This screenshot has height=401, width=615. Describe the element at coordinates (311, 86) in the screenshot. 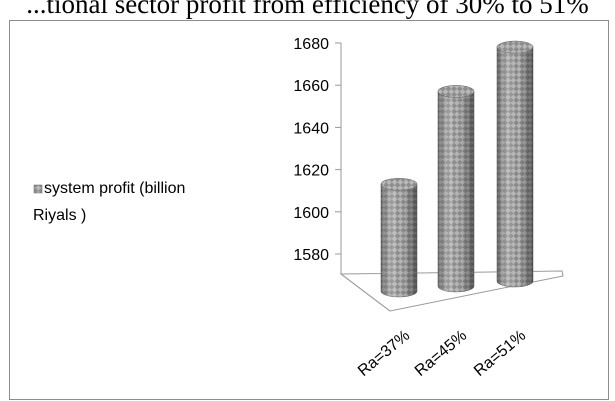

I see `y-tick-label: 1660` at that location.